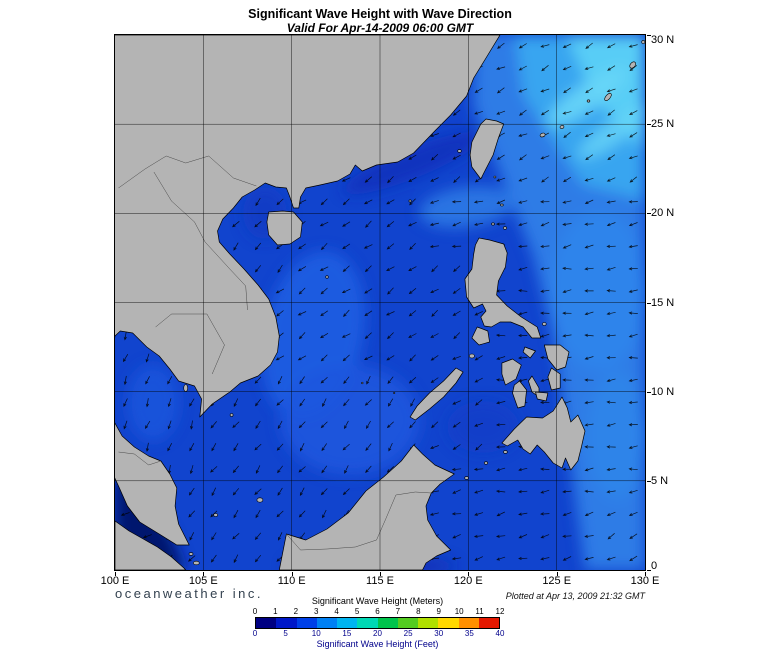  What do you see at coordinates (459, 611) in the screenshot?
I see `meters-tick: 10` at bounding box center [459, 611].